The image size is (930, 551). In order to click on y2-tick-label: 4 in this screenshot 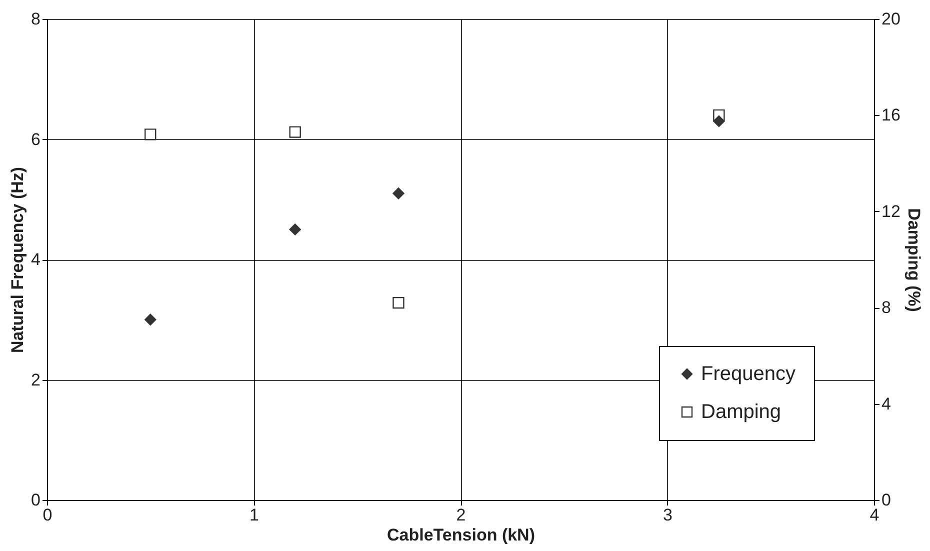, I will do `click(886, 404)`.